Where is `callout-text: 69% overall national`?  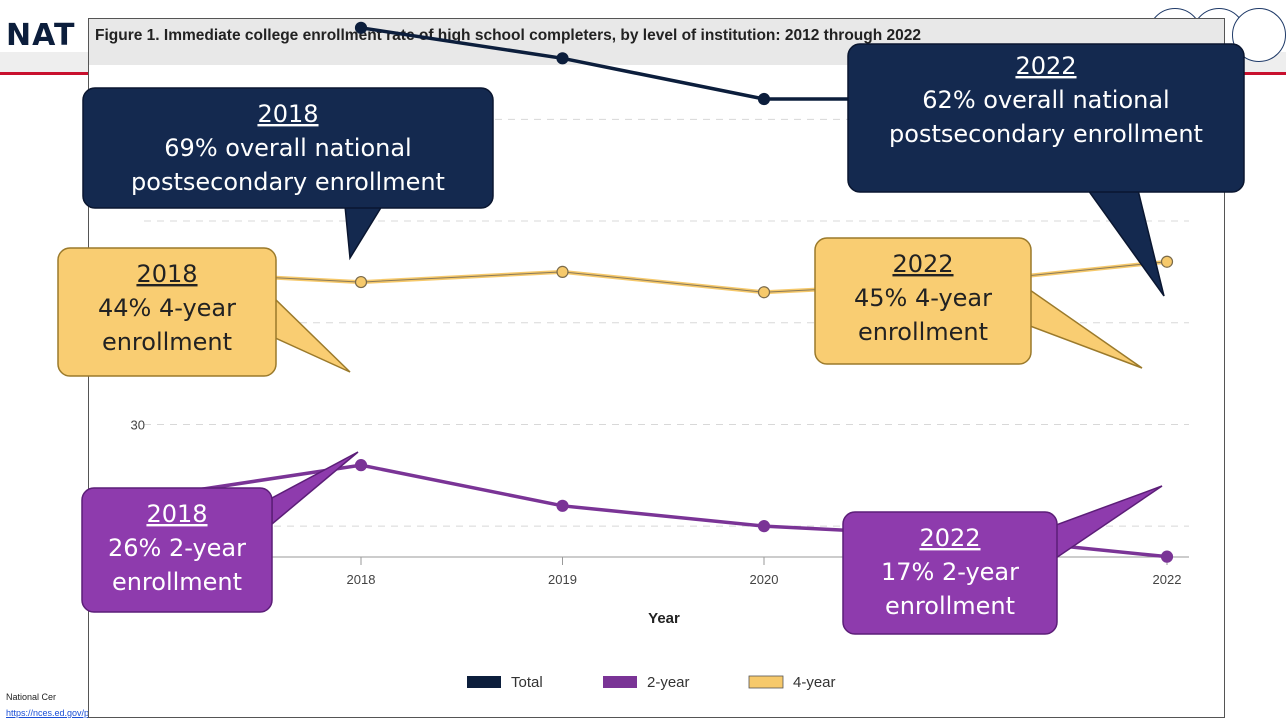 callout-text: 69% overall national is located at coordinates (287, 148).